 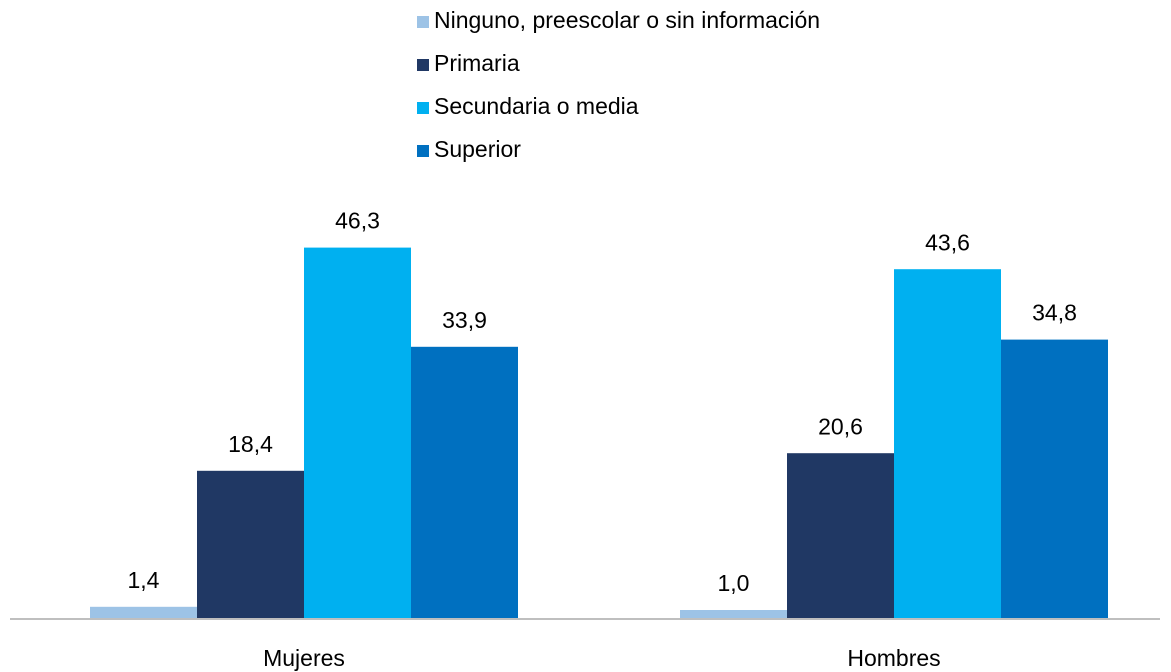 What do you see at coordinates (734, 583) in the screenshot?
I see `data-label: 1,0` at bounding box center [734, 583].